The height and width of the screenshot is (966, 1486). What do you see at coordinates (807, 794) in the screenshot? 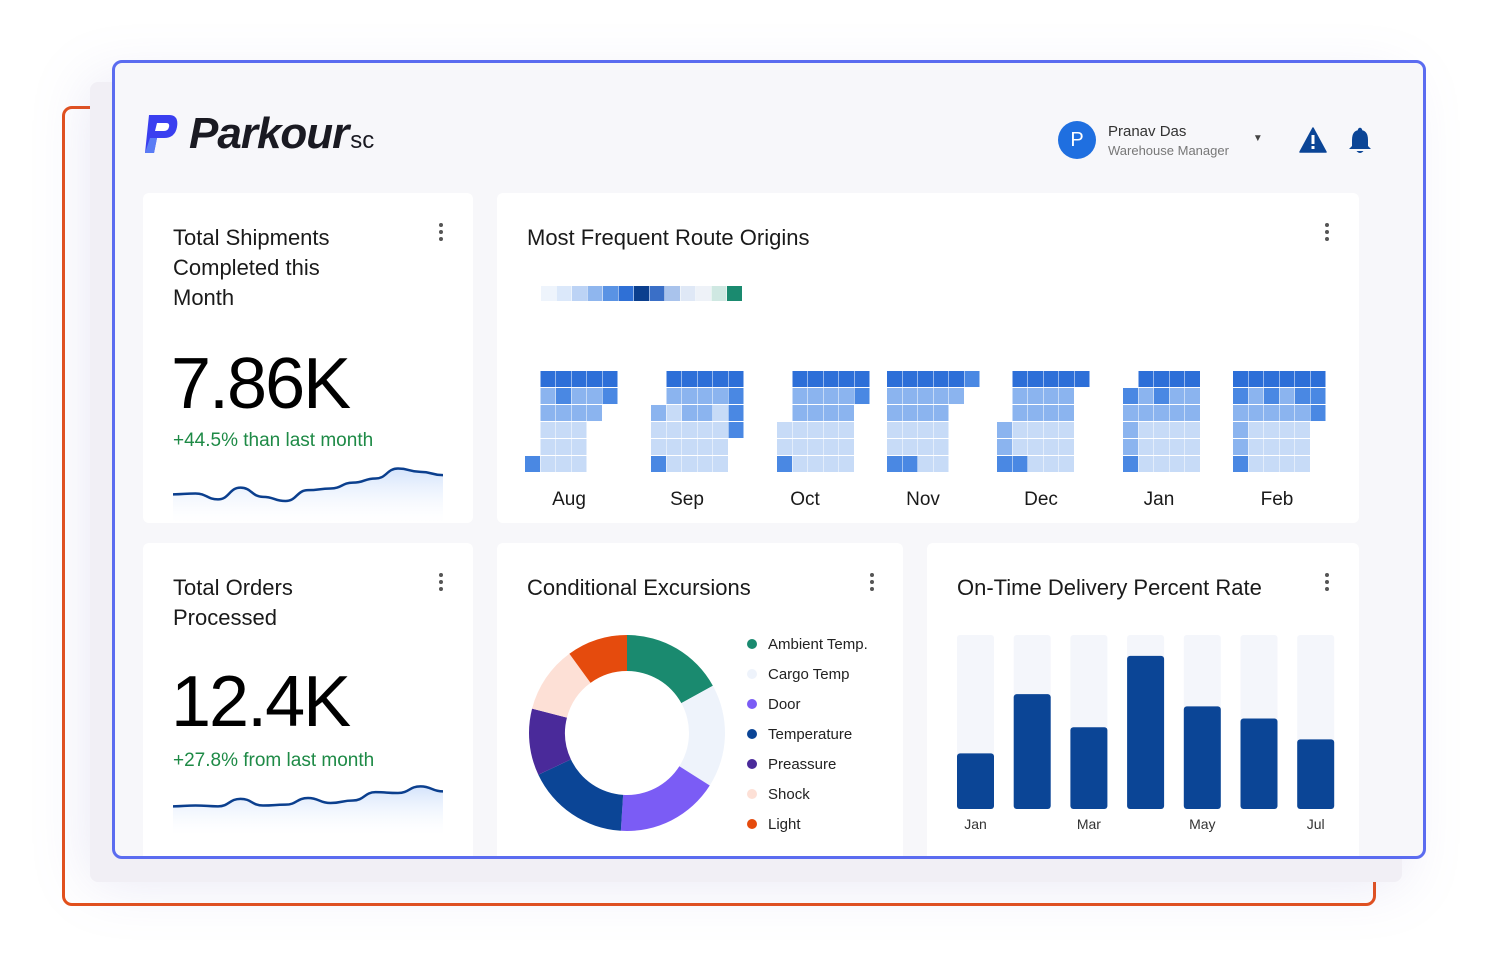
I see `legend-item: Shock` at bounding box center [807, 794].